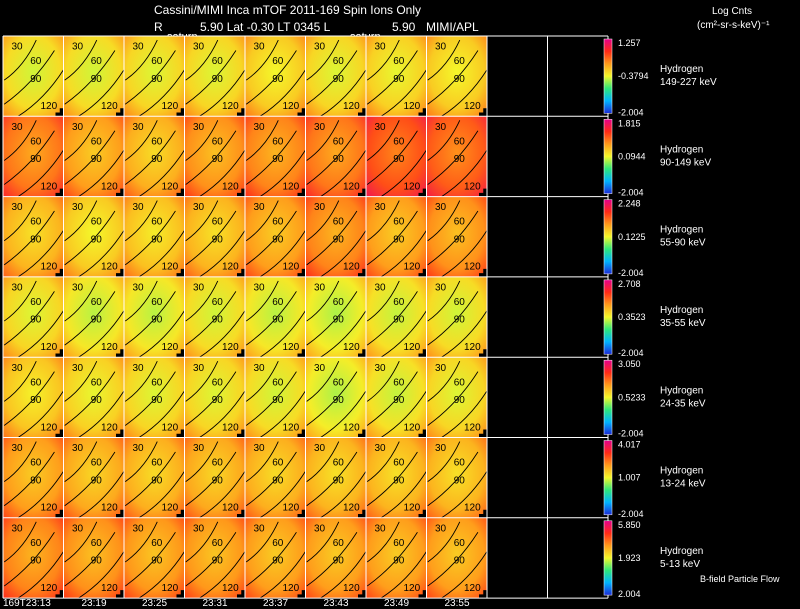 Image resolution: width=800 pixels, height=609 pixels. What do you see at coordinates (681, 69) in the screenshot?
I see `species-label: Hydrogen` at bounding box center [681, 69].